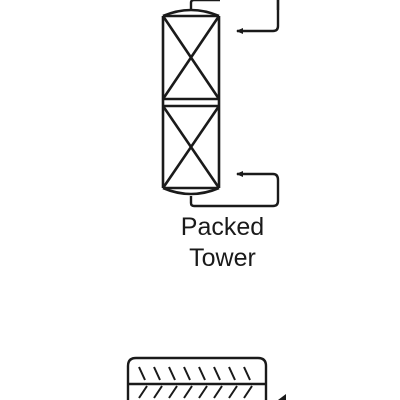  I want to click on upper-bed-packing-diagonal, so click(191, 57).